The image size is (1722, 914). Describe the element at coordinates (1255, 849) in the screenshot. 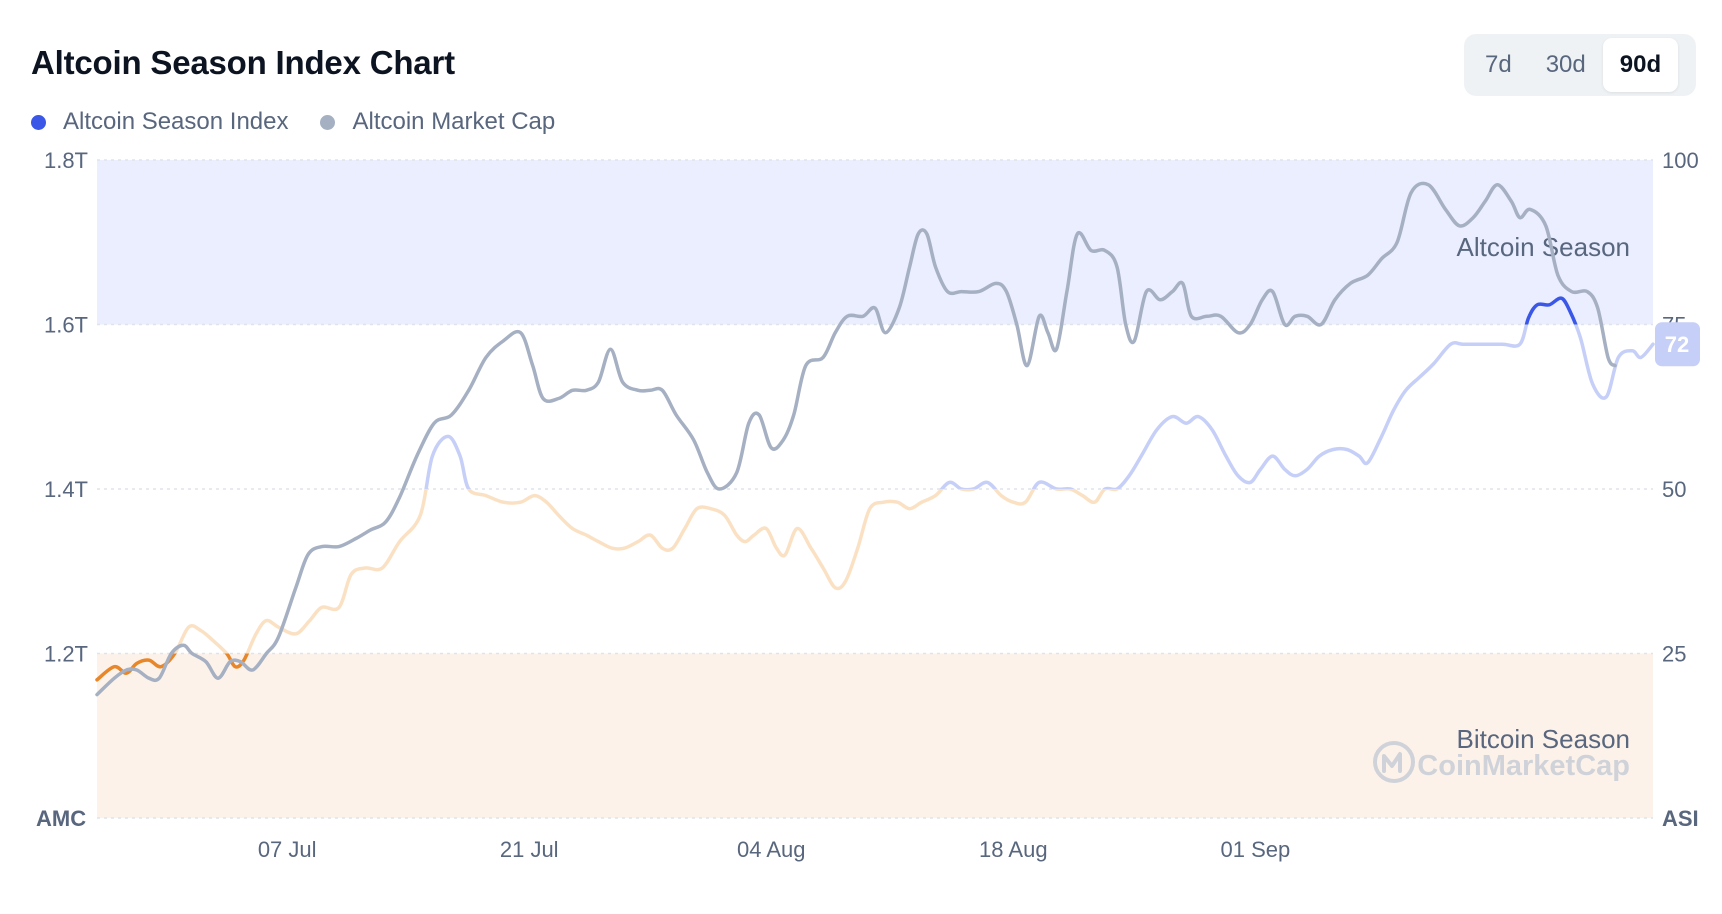

I see `x-axis-tick-label: 01 Sep` at that location.